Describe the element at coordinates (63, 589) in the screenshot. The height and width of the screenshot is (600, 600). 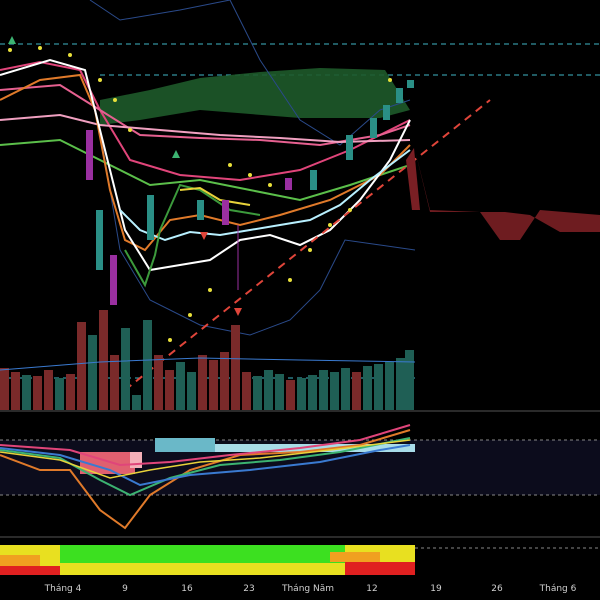
I see `x-label: Tháng 4` at that location.